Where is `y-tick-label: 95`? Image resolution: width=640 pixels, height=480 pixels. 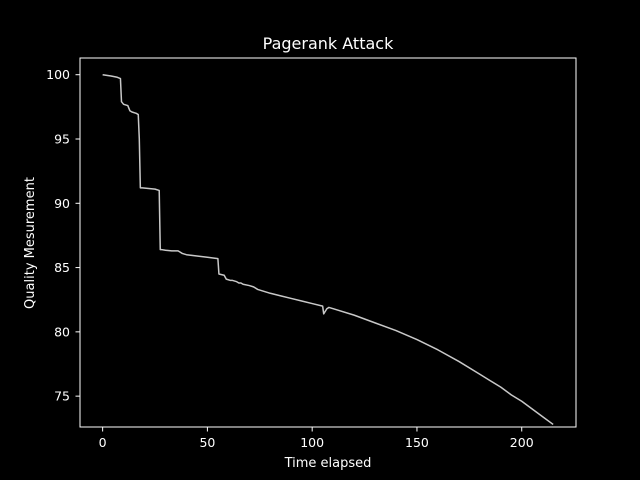
y-tick-label: 95 is located at coordinates (62, 139).